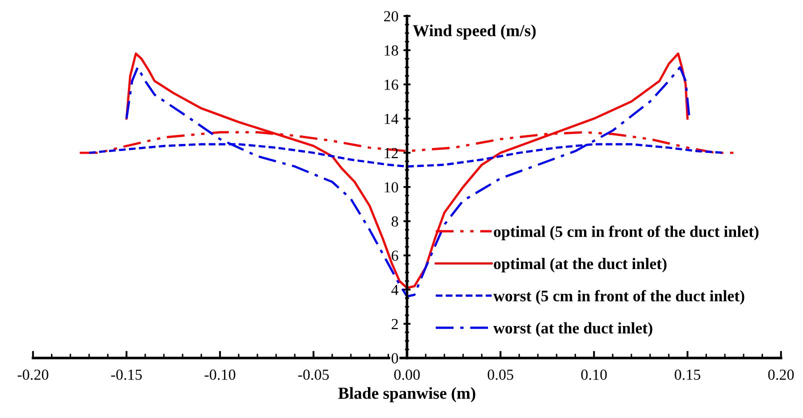 Image resolution: width=803 pixels, height=418 pixels. Describe the element at coordinates (391, 50) in the screenshot. I see `y-tick-label: 18` at that location.